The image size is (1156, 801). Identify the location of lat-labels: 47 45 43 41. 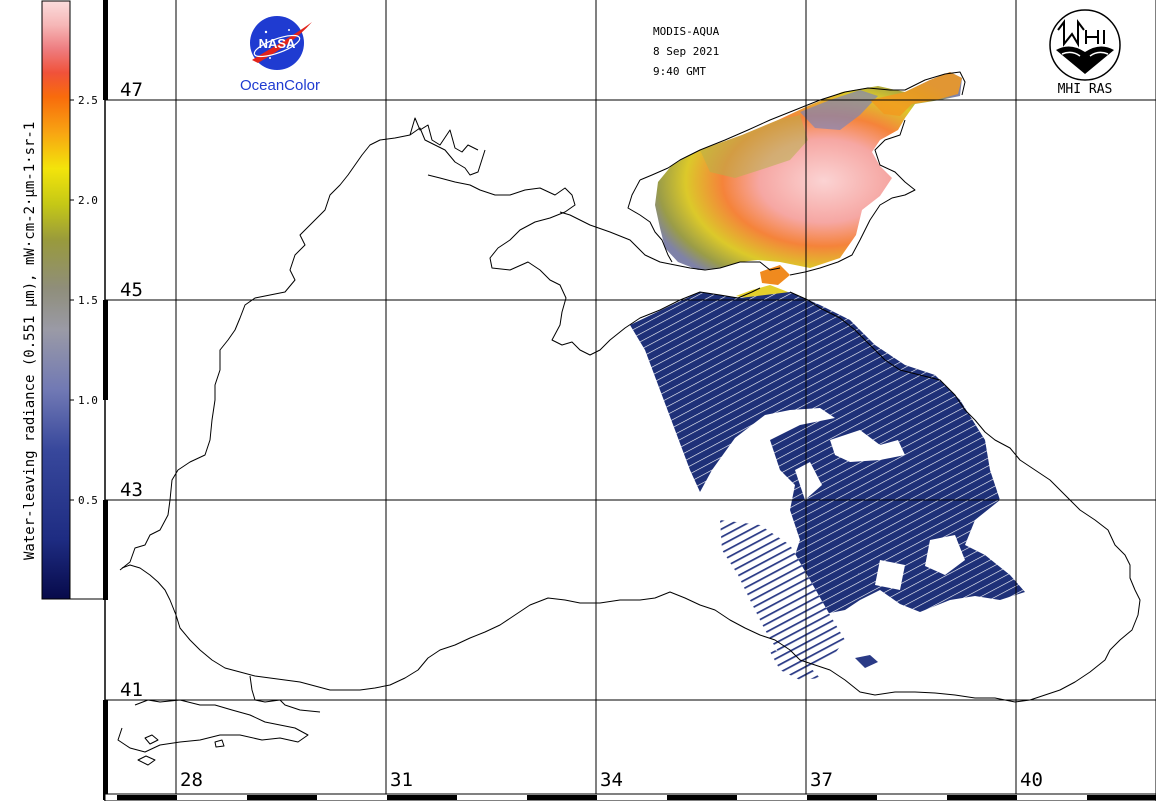
(133, 389).